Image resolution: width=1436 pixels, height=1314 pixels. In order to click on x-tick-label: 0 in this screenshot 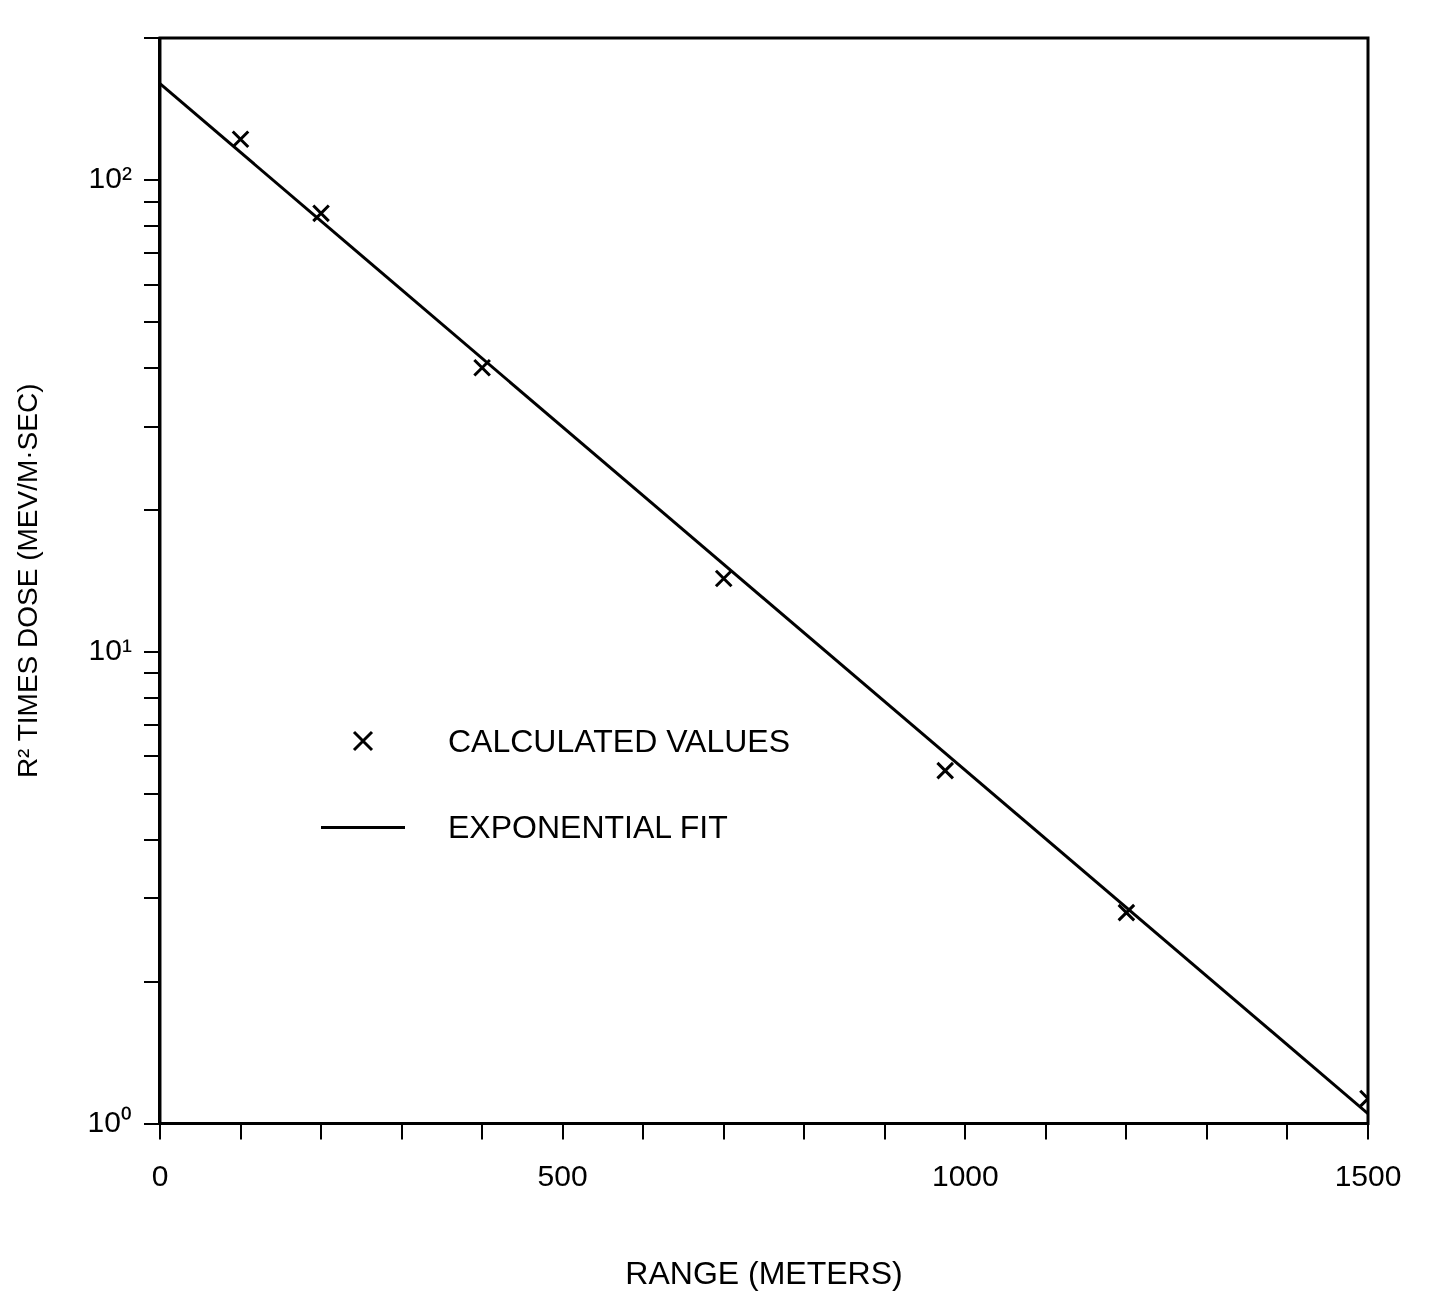, I will do `click(160, 1175)`.